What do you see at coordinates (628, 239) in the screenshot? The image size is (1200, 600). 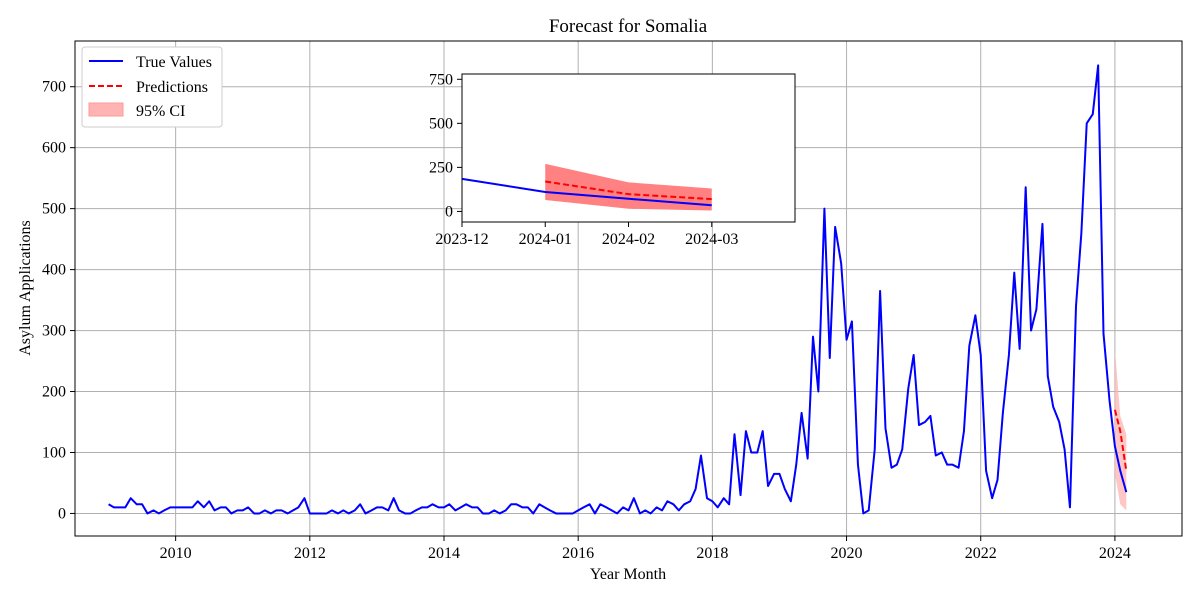 I see `inset-x-tick-label: 2024-02` at bounding box center [628, 239].